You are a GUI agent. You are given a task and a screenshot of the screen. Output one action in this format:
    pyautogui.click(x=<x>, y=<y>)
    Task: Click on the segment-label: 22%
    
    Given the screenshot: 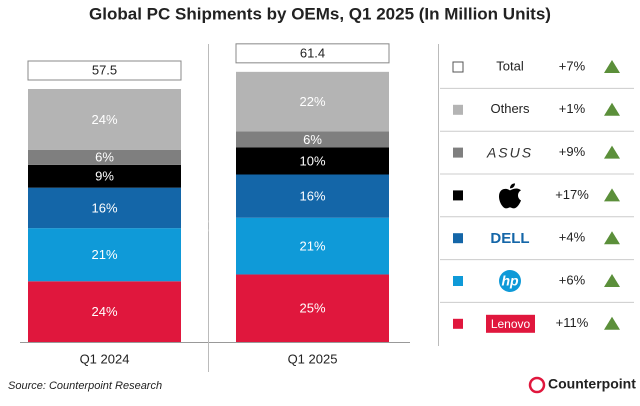 What is the action you would take?
    pyautogui.click(x=312, y=101)
    